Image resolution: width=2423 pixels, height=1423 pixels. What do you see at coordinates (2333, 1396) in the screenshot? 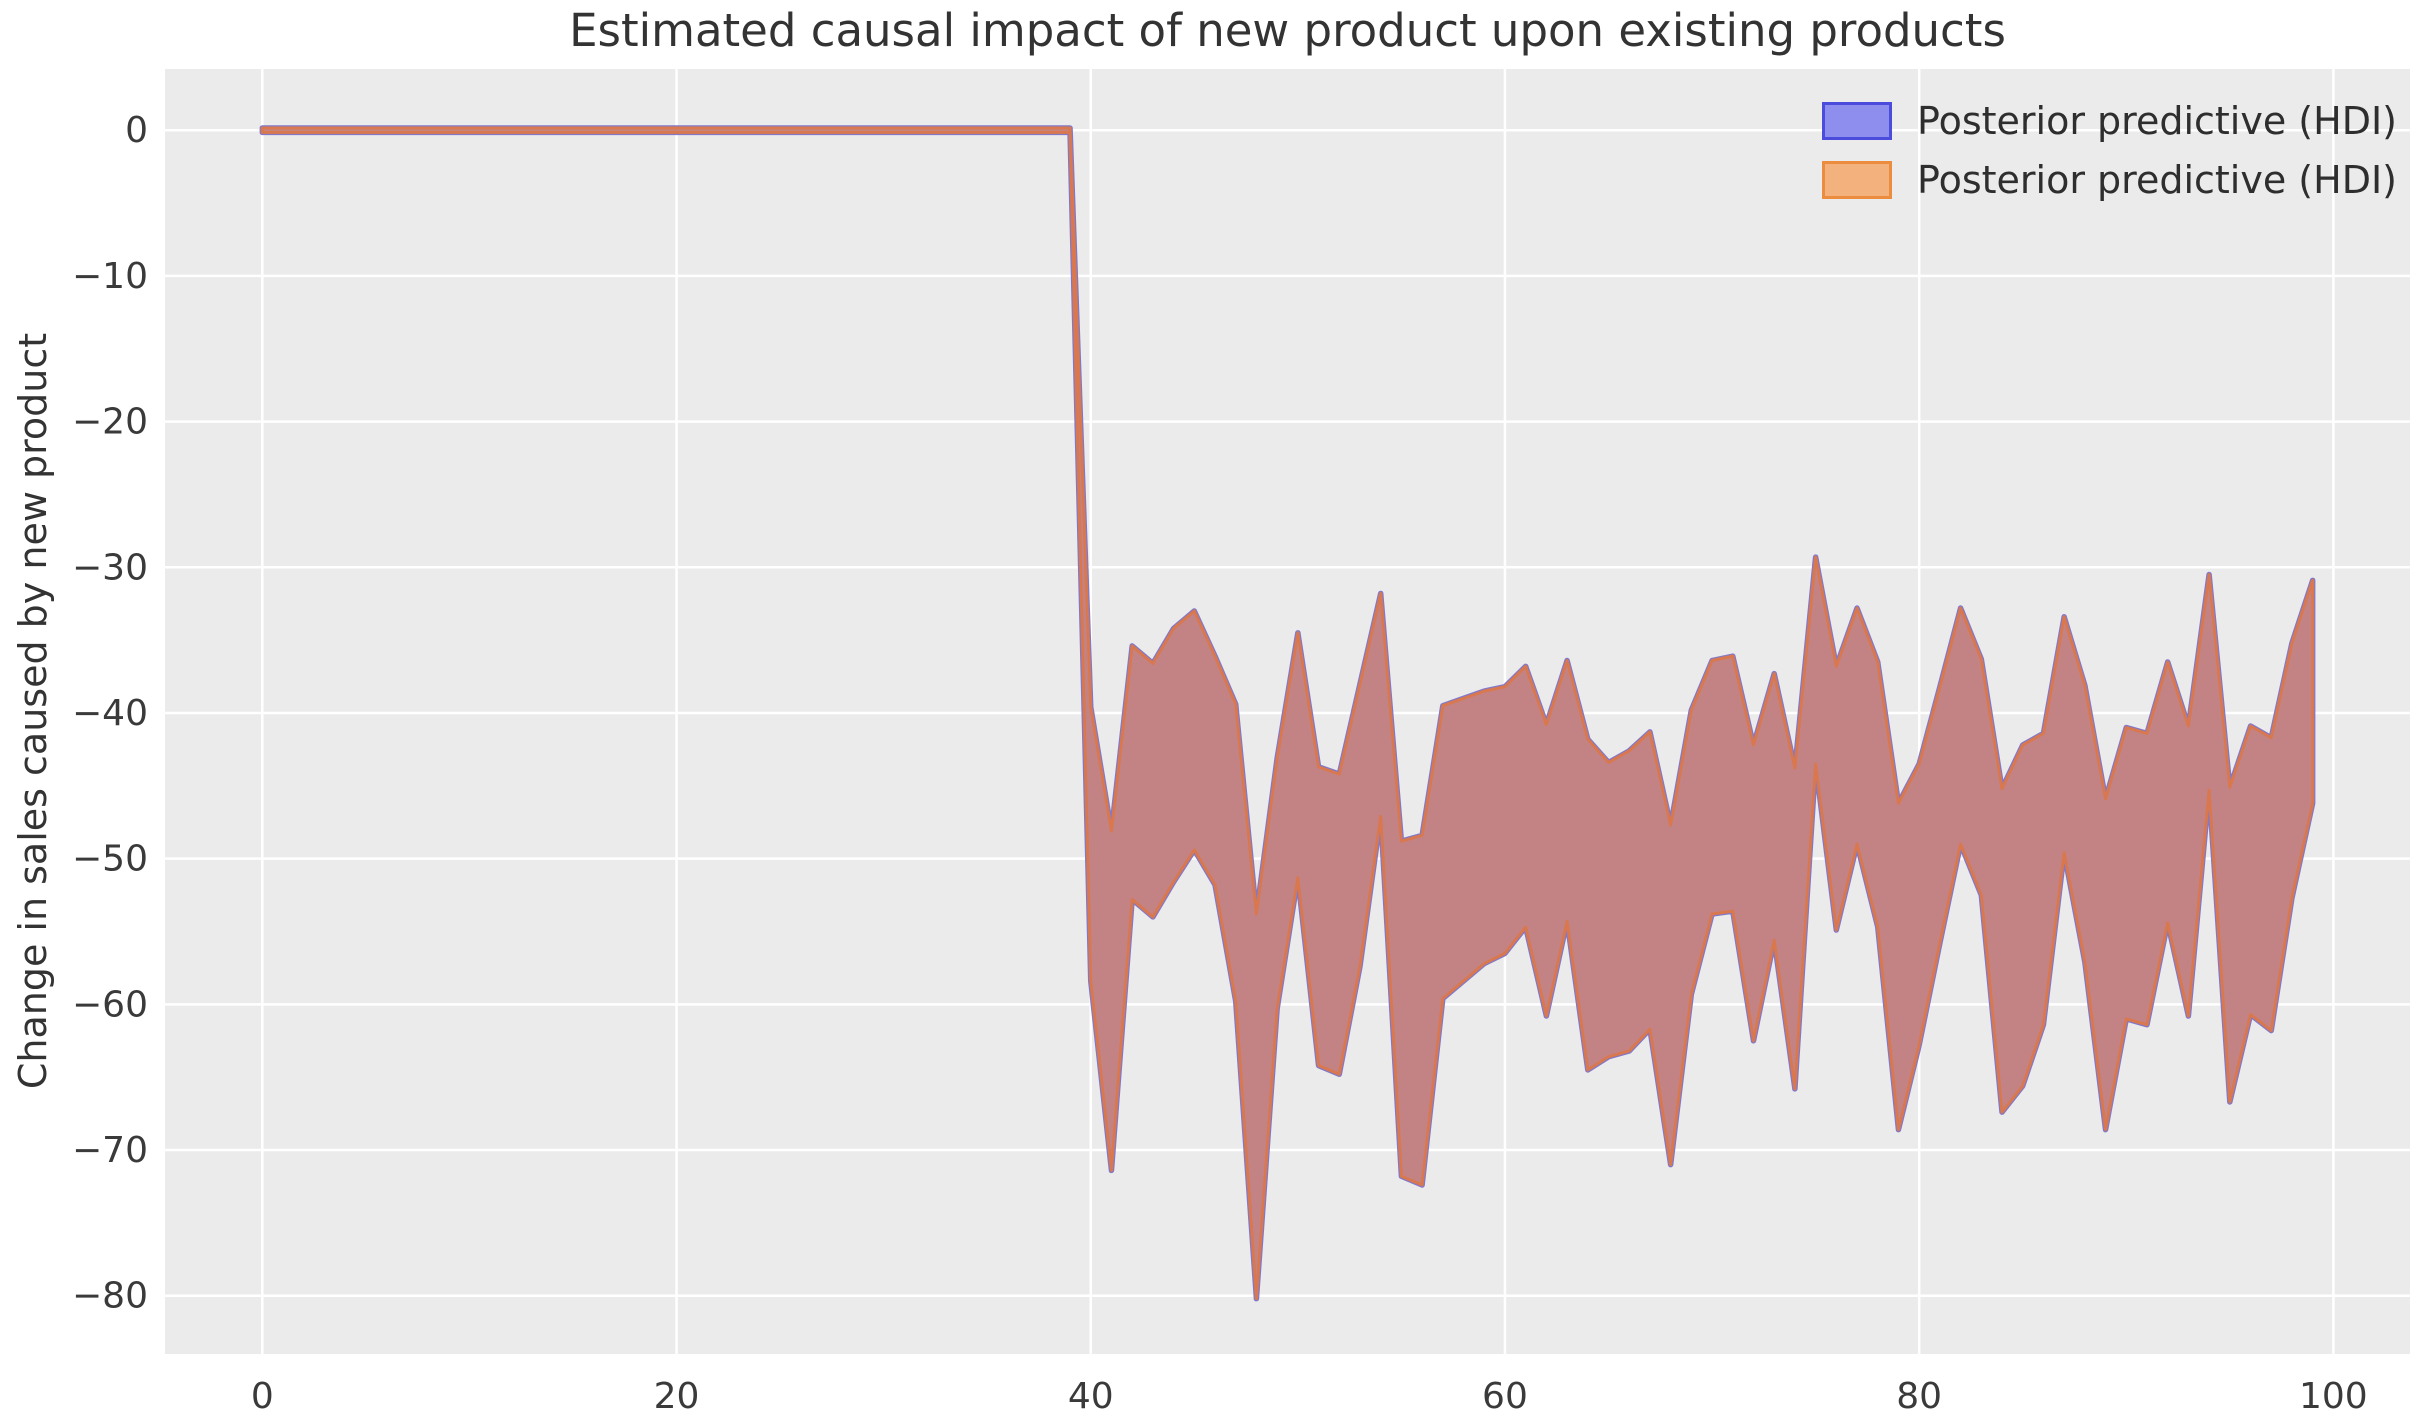
I see `x-tick-label: 100` at bounding box center [2333, 1396].